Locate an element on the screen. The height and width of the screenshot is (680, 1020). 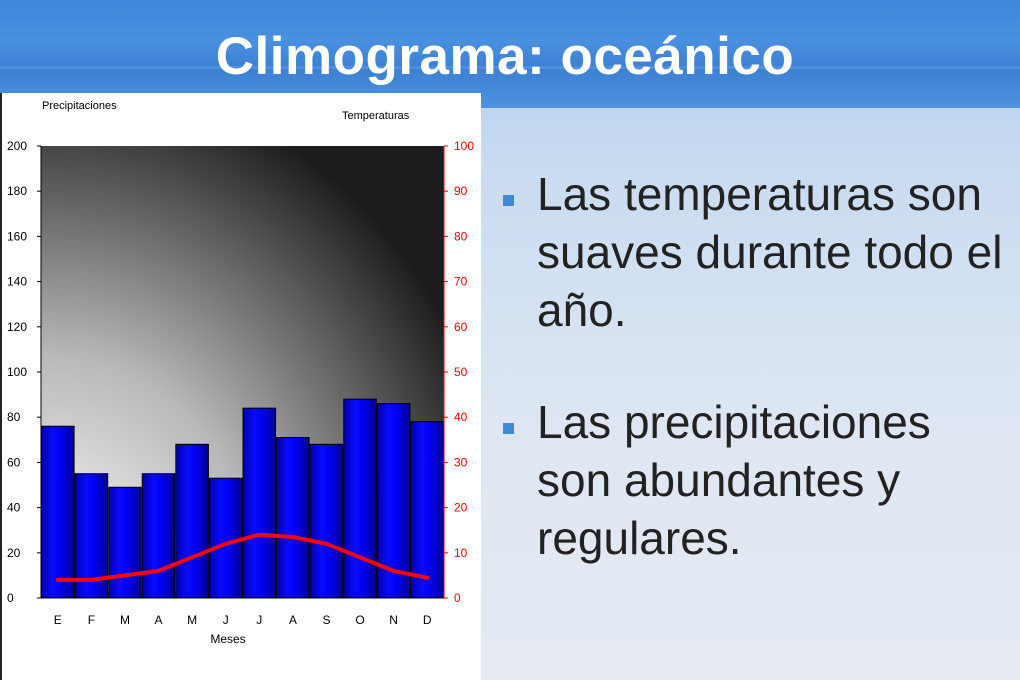
left-tick-label: 140 is located at coordinates (17, 282).